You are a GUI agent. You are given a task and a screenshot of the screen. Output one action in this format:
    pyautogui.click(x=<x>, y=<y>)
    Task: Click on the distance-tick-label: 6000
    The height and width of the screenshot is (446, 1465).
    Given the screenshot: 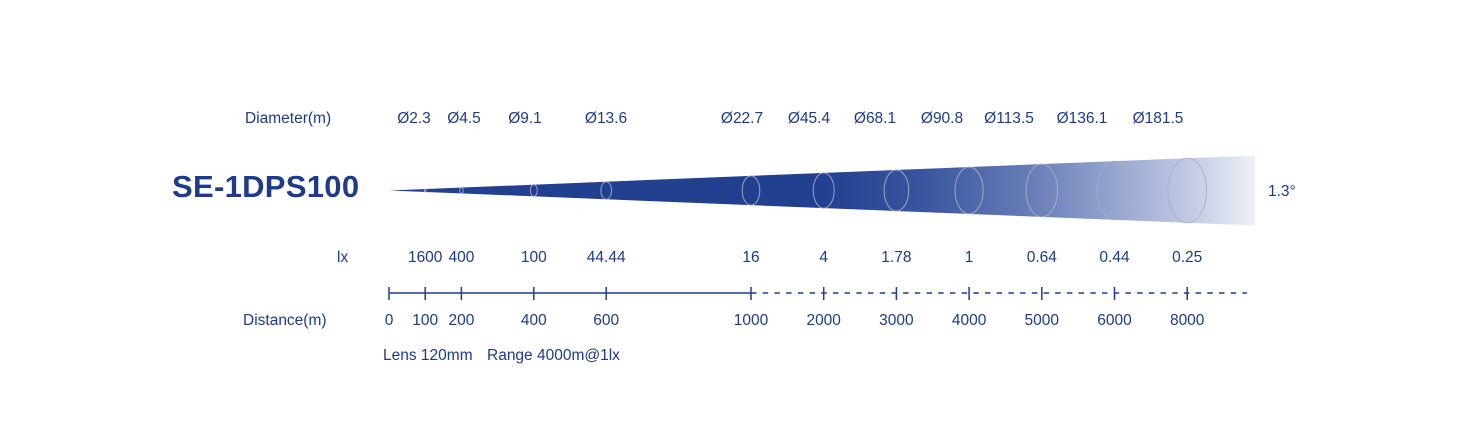 What is the action you would take?
    pyautogui.click(x=1114, y=320)
    